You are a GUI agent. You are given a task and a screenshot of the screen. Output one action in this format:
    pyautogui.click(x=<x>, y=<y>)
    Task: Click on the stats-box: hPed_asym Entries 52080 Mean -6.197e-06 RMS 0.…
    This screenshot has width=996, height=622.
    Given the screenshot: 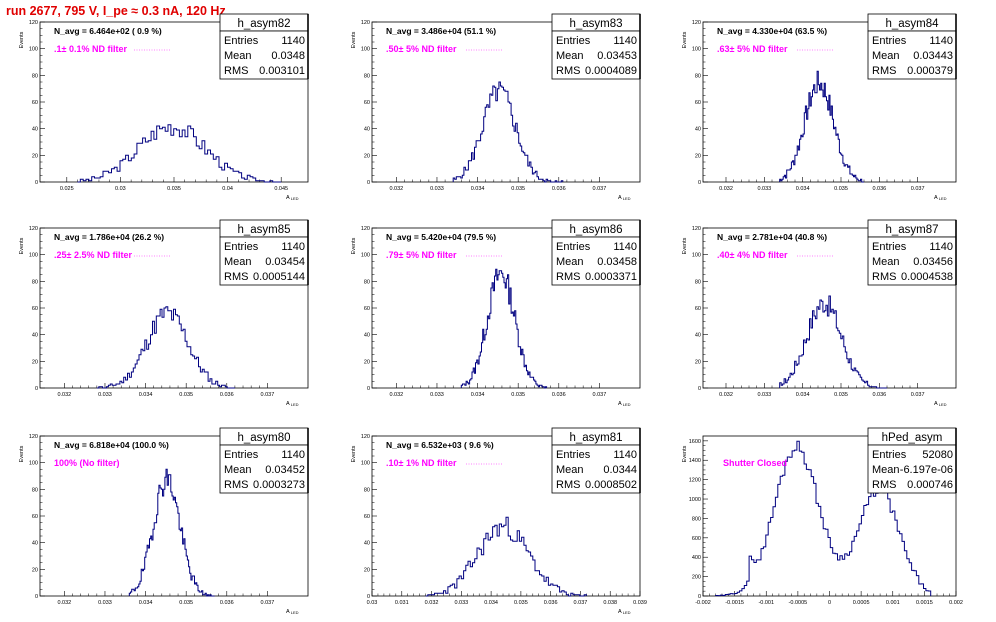 What is the action you would take?
    pyautogui.click(x=912, y=460)
    